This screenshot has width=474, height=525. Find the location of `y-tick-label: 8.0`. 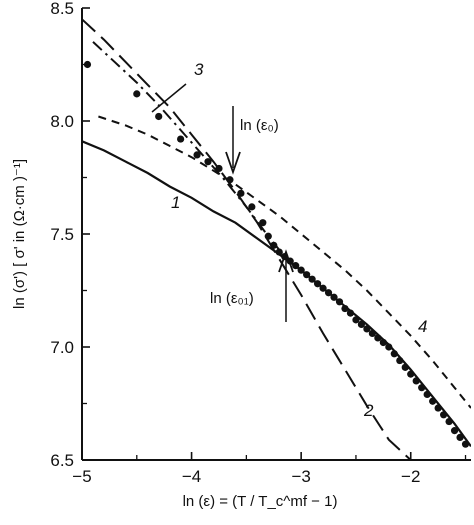

y-tick-label: 8.0 is located at coordinates (62, 121).